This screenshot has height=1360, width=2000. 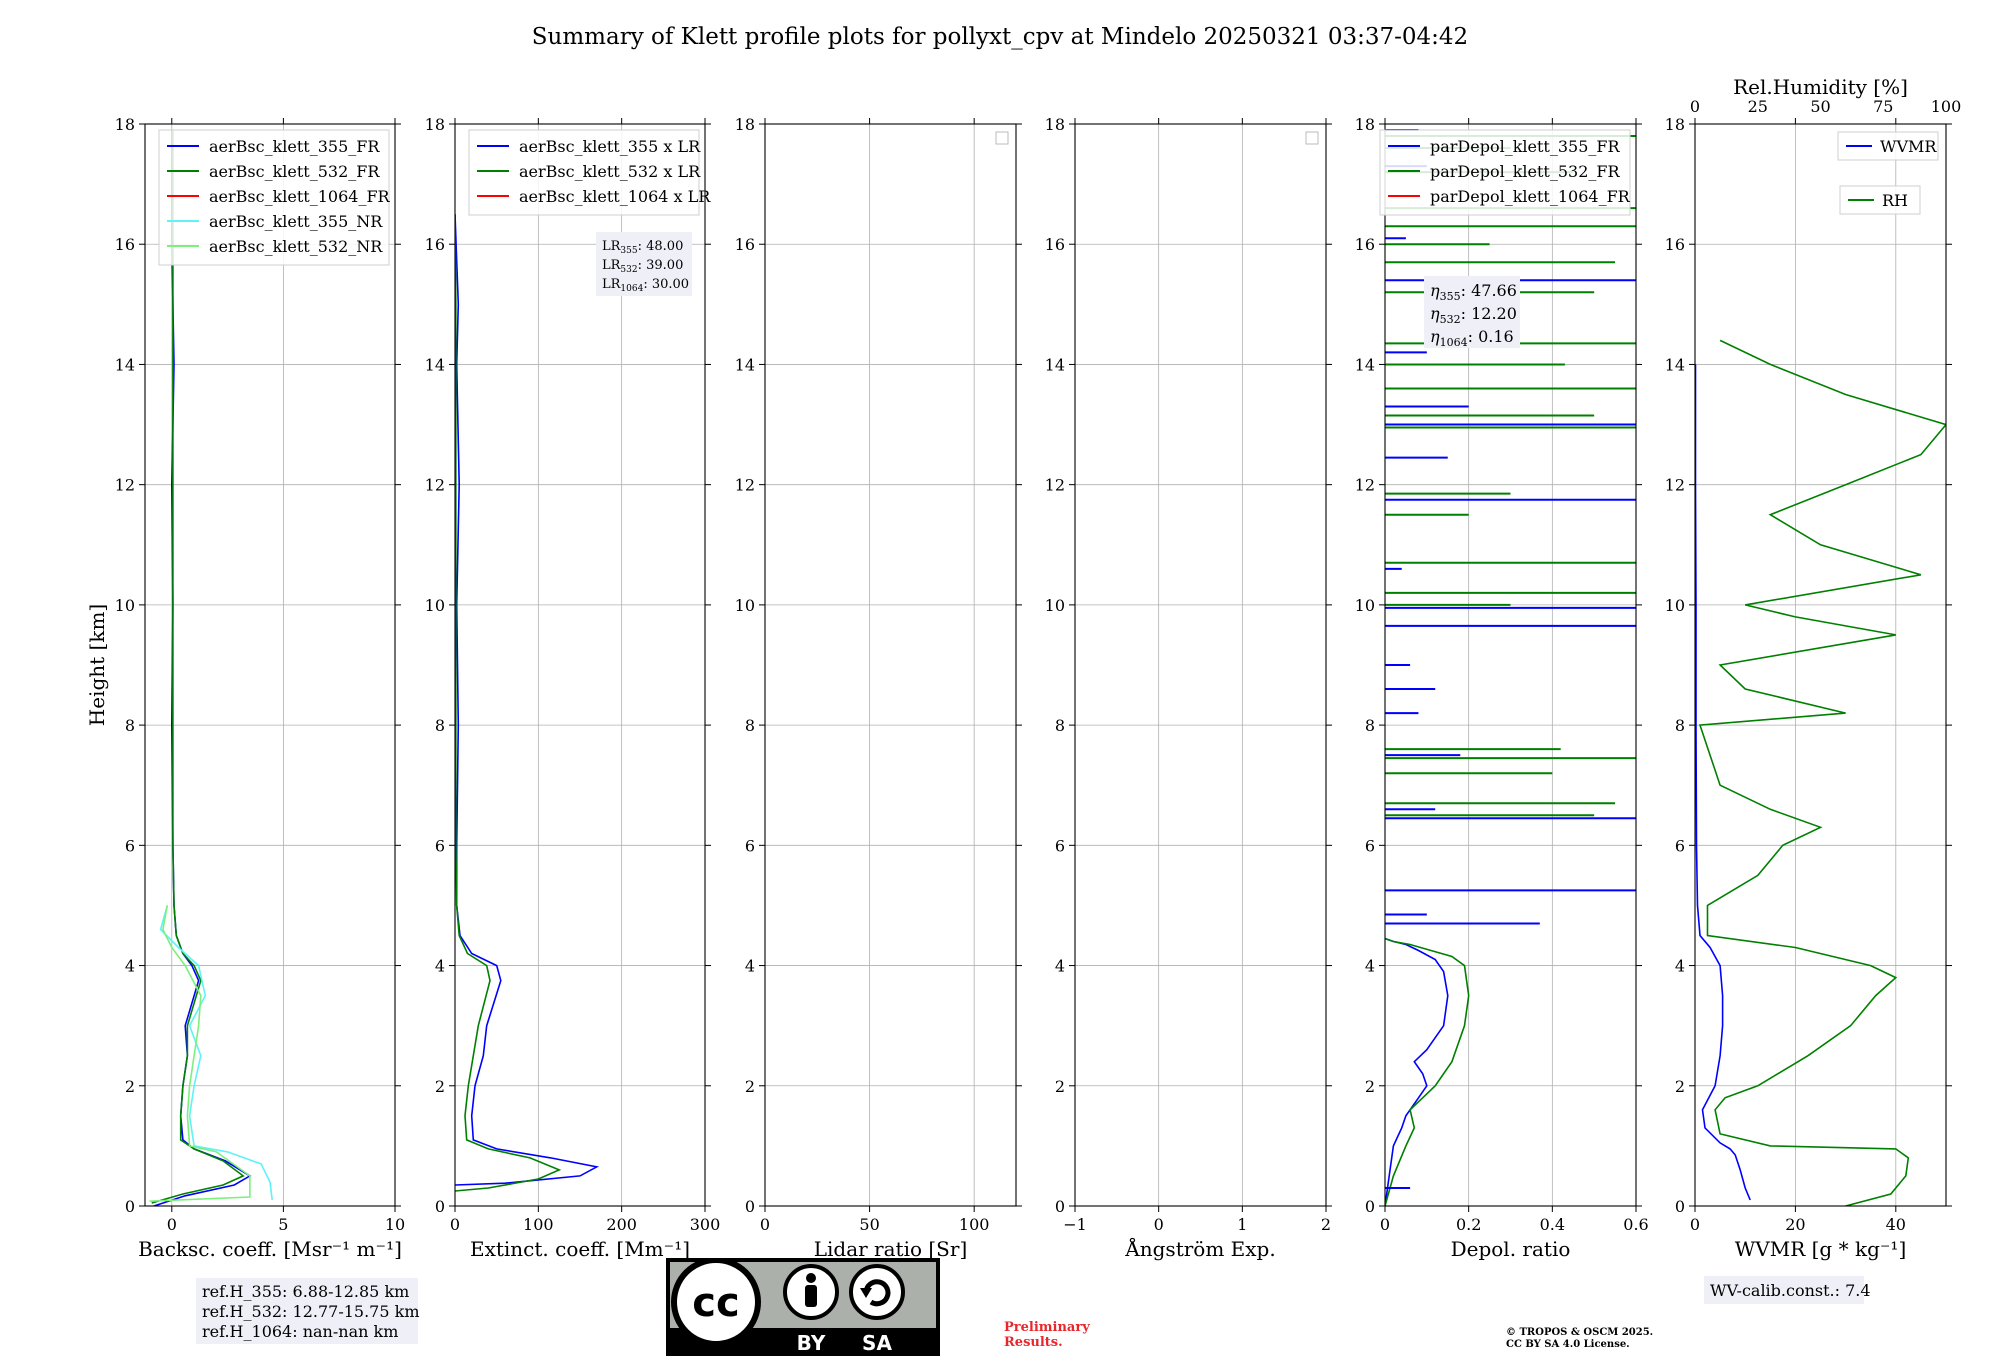 I want to click on series-group, so click(x=1820, y=772).